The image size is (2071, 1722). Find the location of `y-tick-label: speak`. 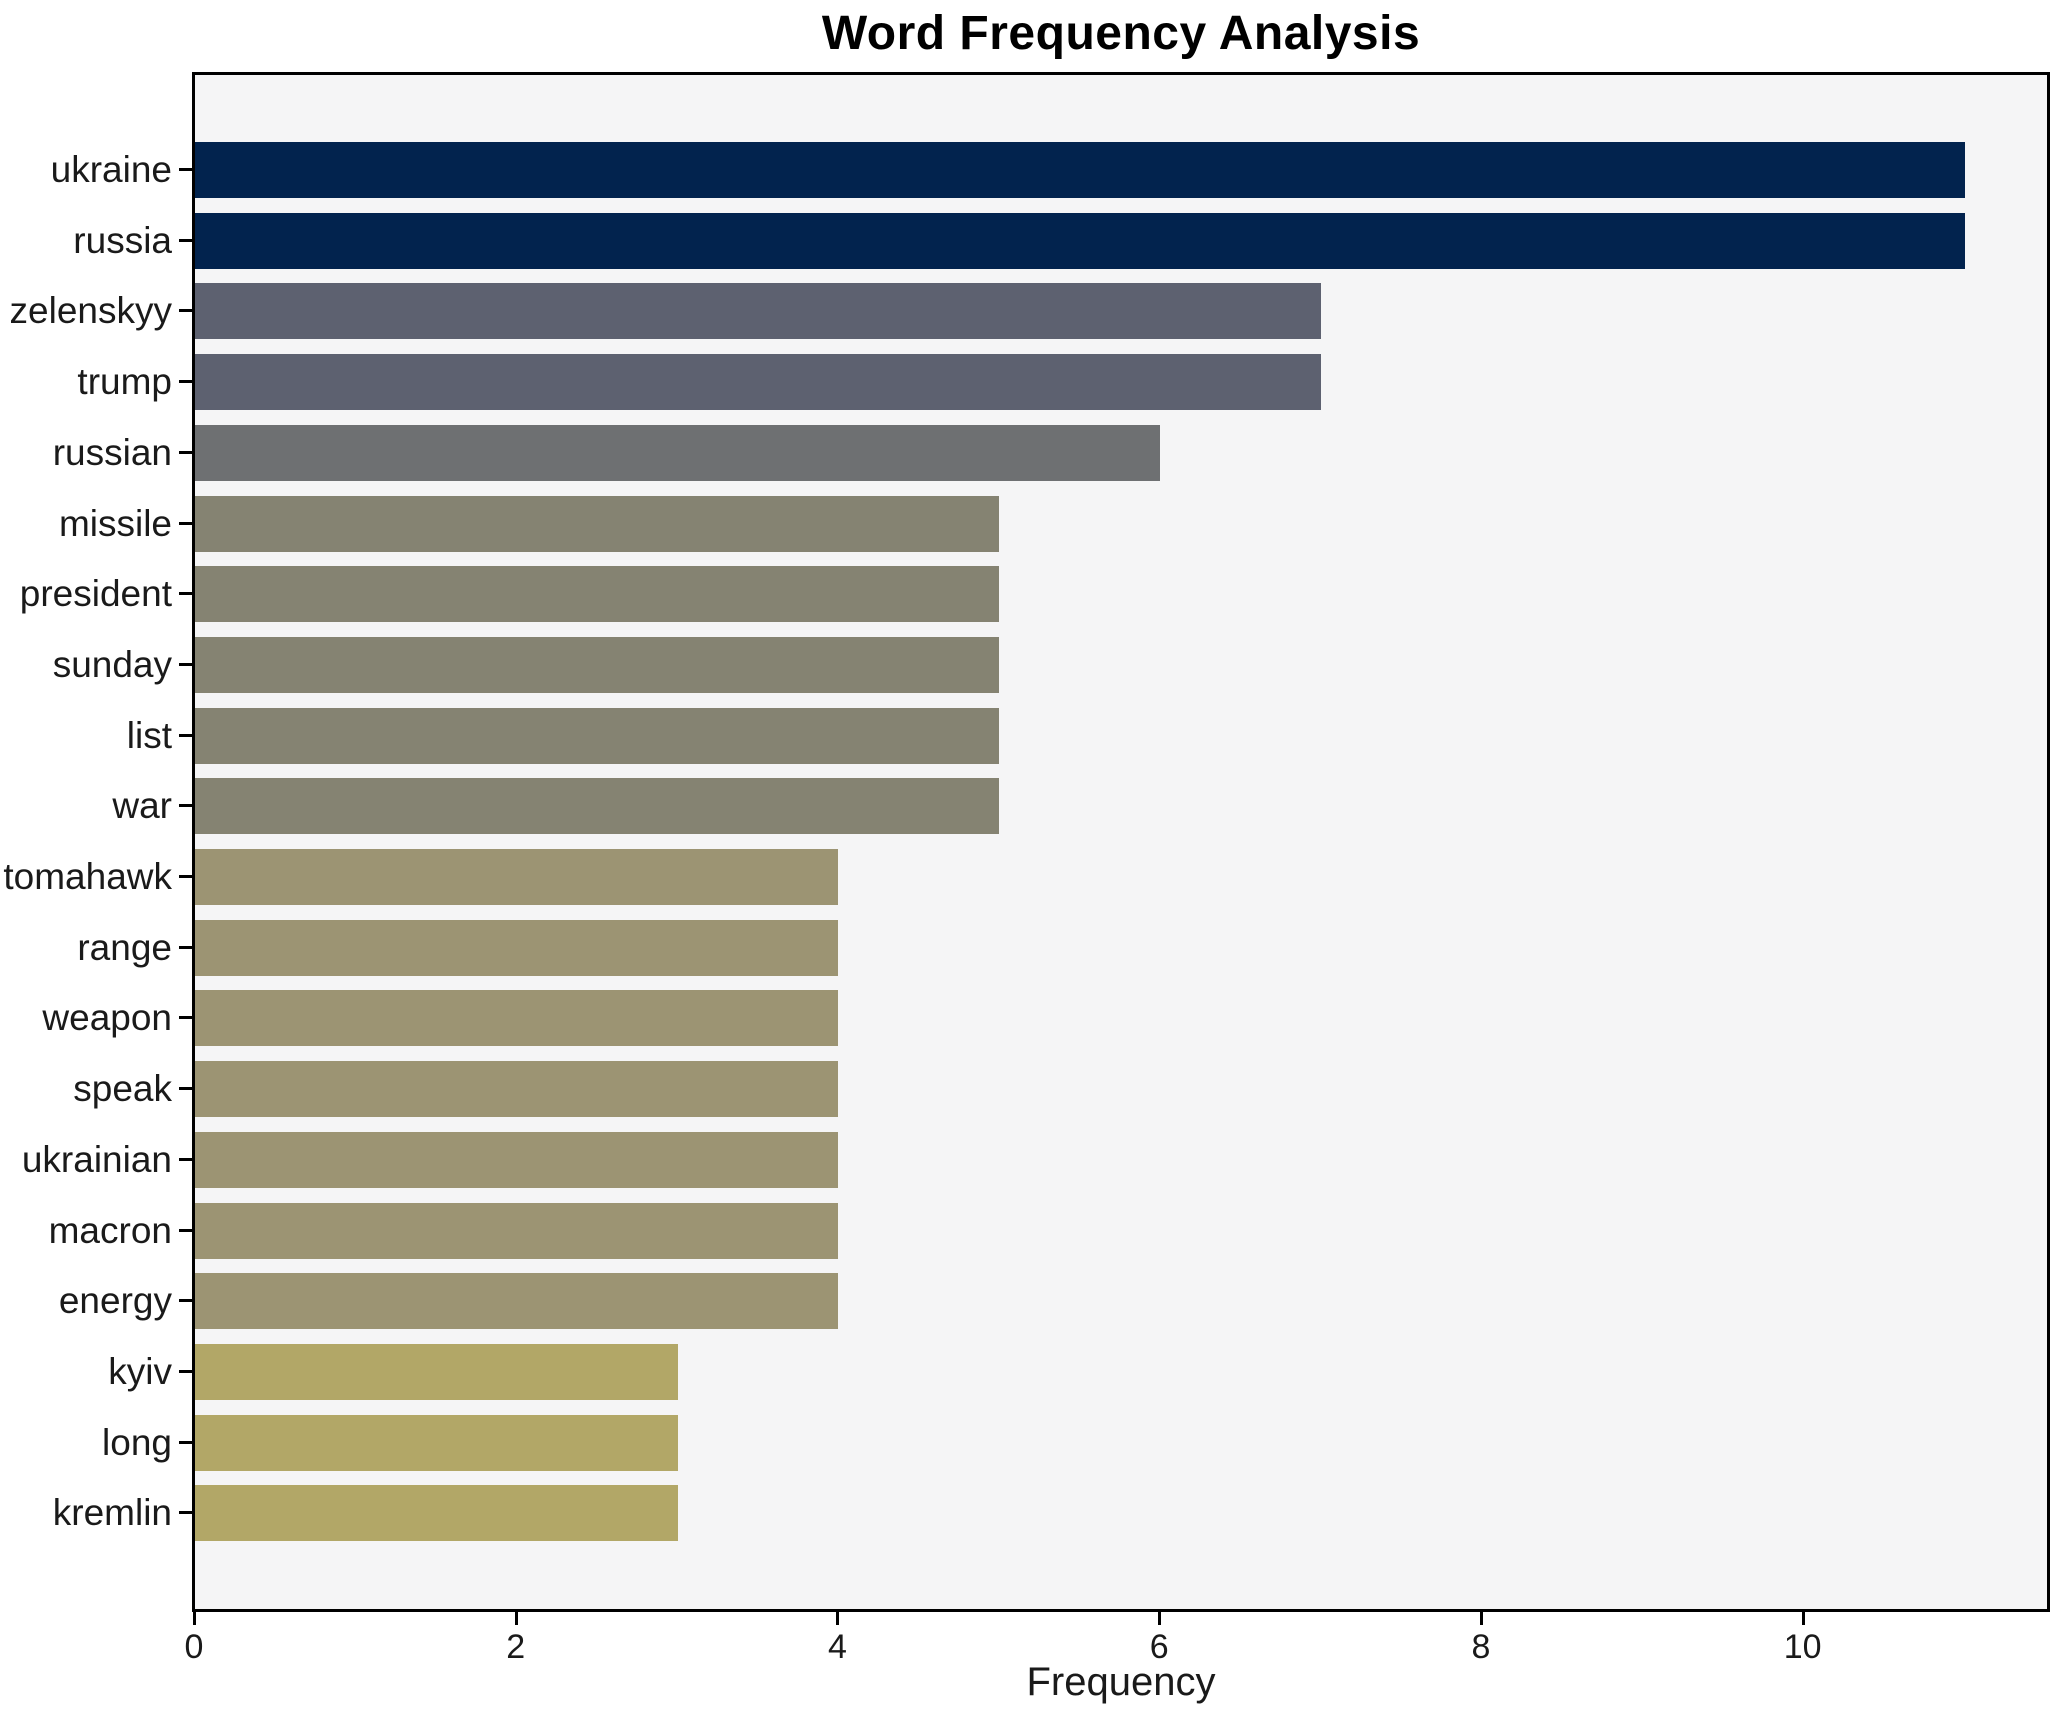

y-tick-label: speak is located at coordinates (122, 1089).